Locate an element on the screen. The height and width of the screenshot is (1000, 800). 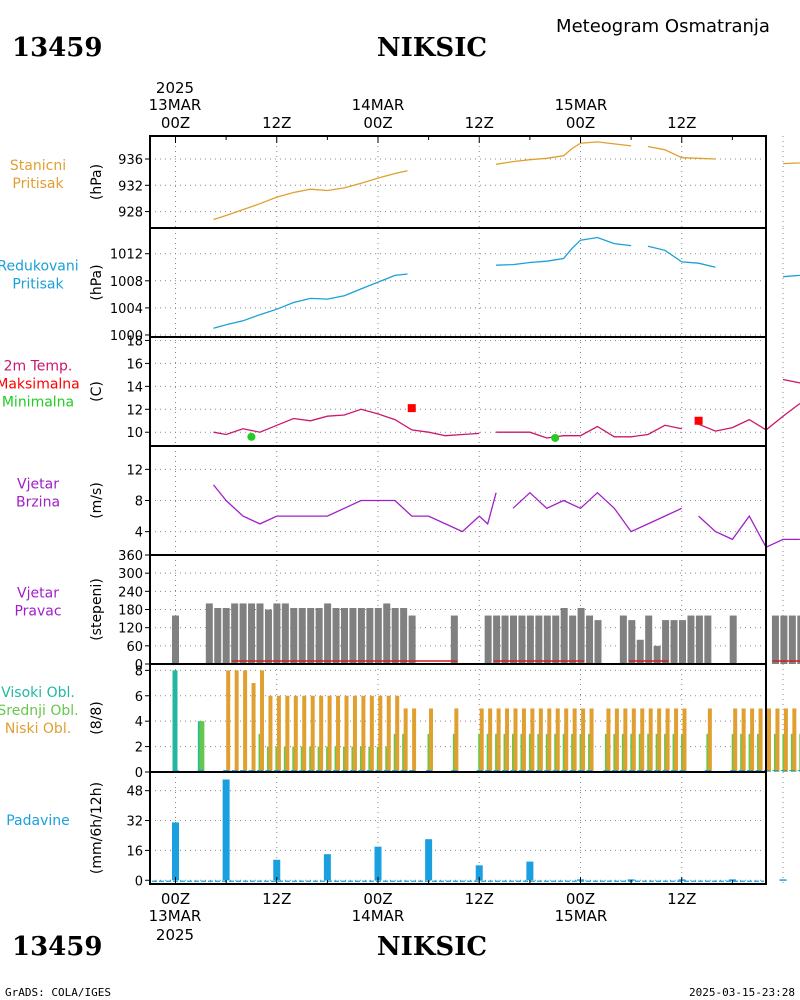
panel-label: Niski Obl. is located at coordinates (38, 729).